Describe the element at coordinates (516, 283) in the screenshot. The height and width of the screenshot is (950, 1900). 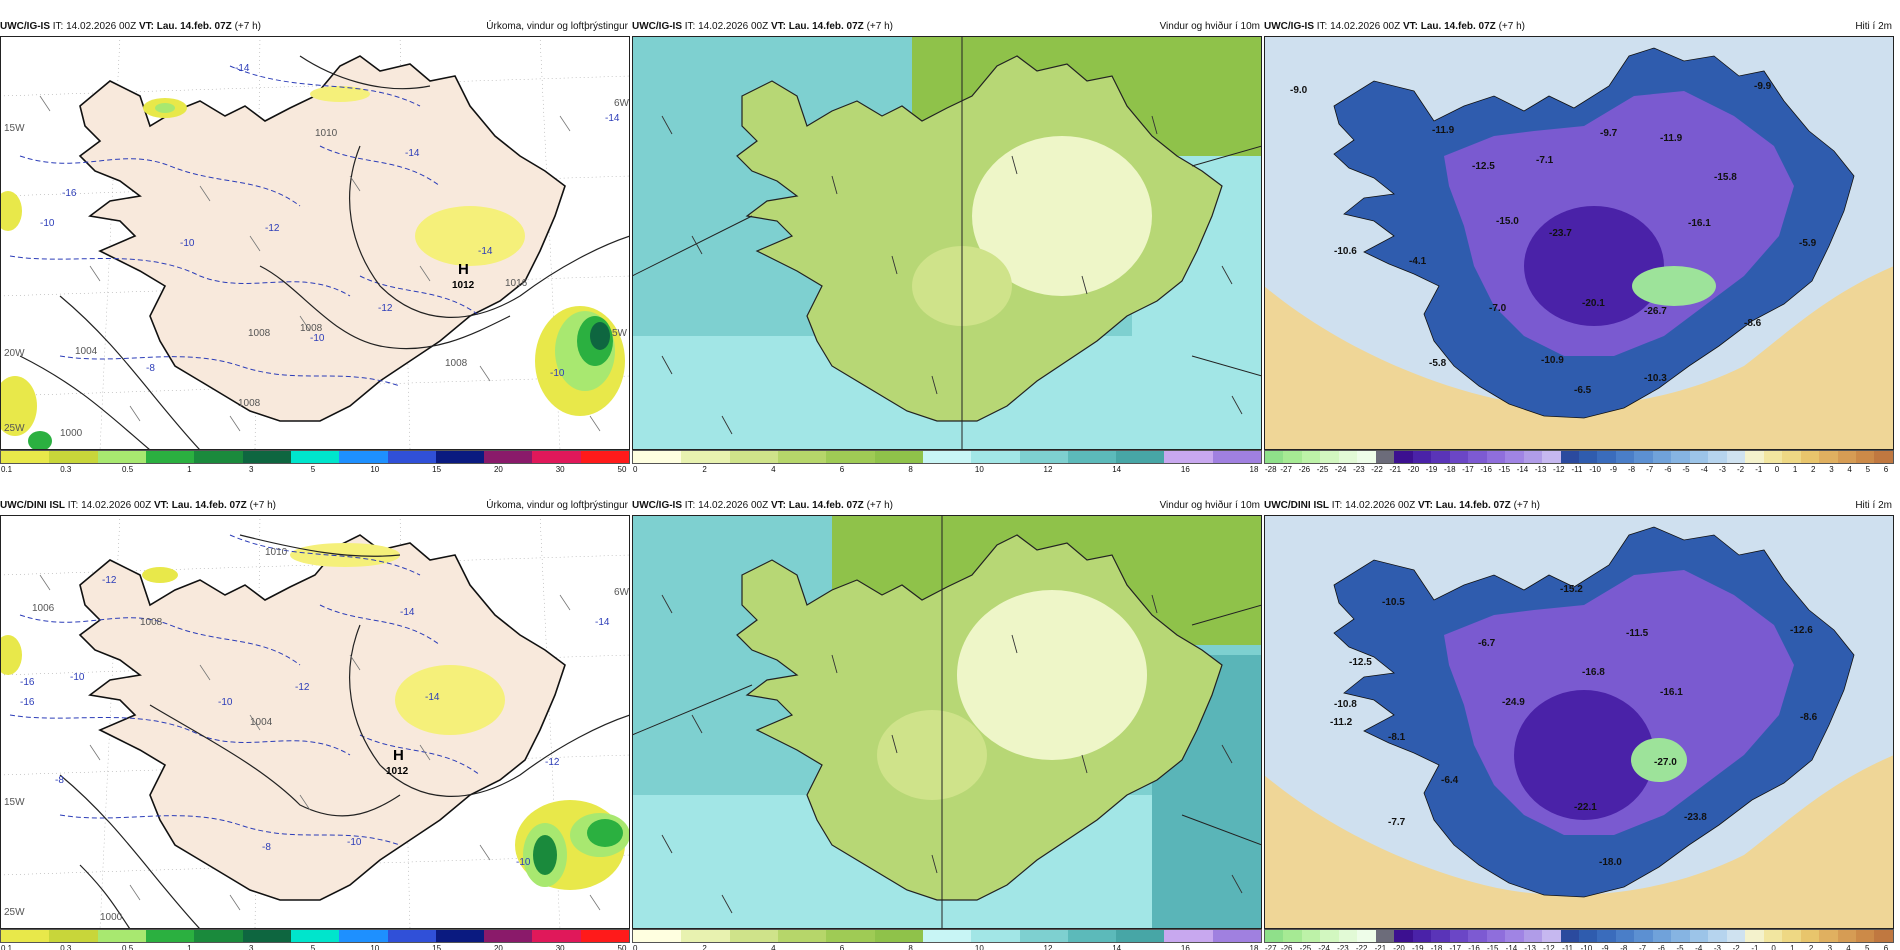
I see `isobar-label: 1016` at that location.